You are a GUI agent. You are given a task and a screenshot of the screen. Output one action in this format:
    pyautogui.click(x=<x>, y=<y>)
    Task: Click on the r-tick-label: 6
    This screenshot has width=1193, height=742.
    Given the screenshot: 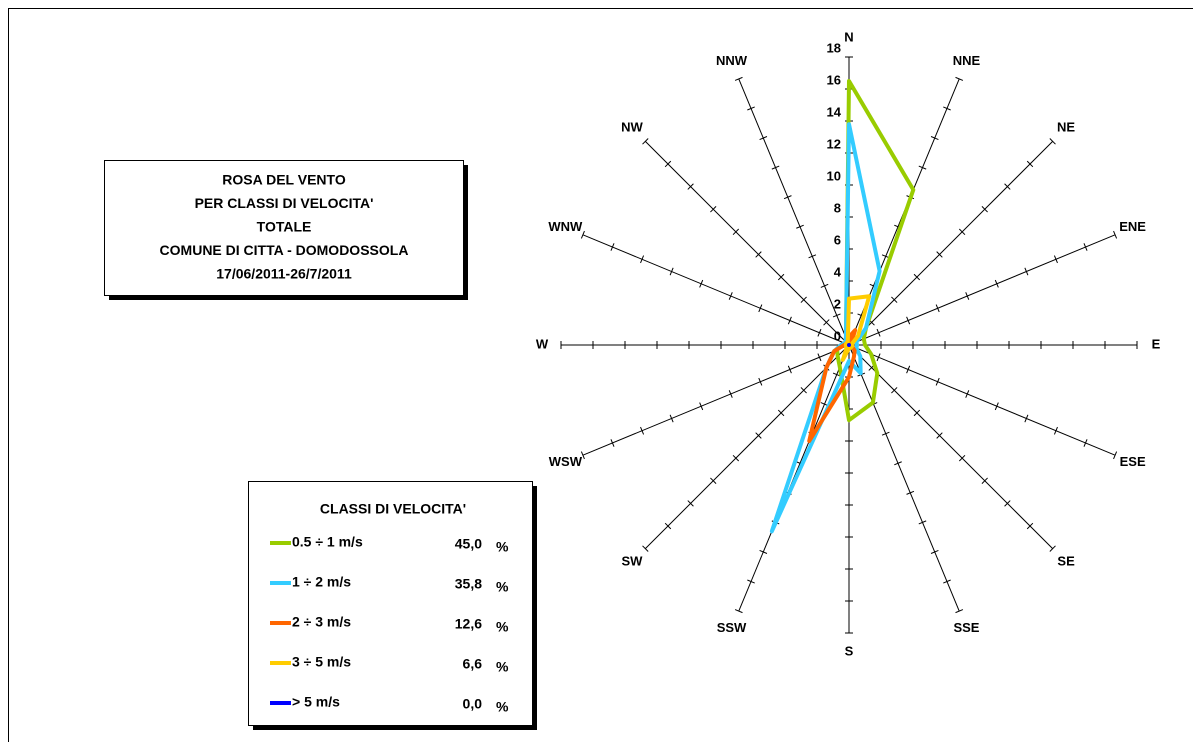 What is the action you would take?
    pyautogui.click(x=837, y=239)
    